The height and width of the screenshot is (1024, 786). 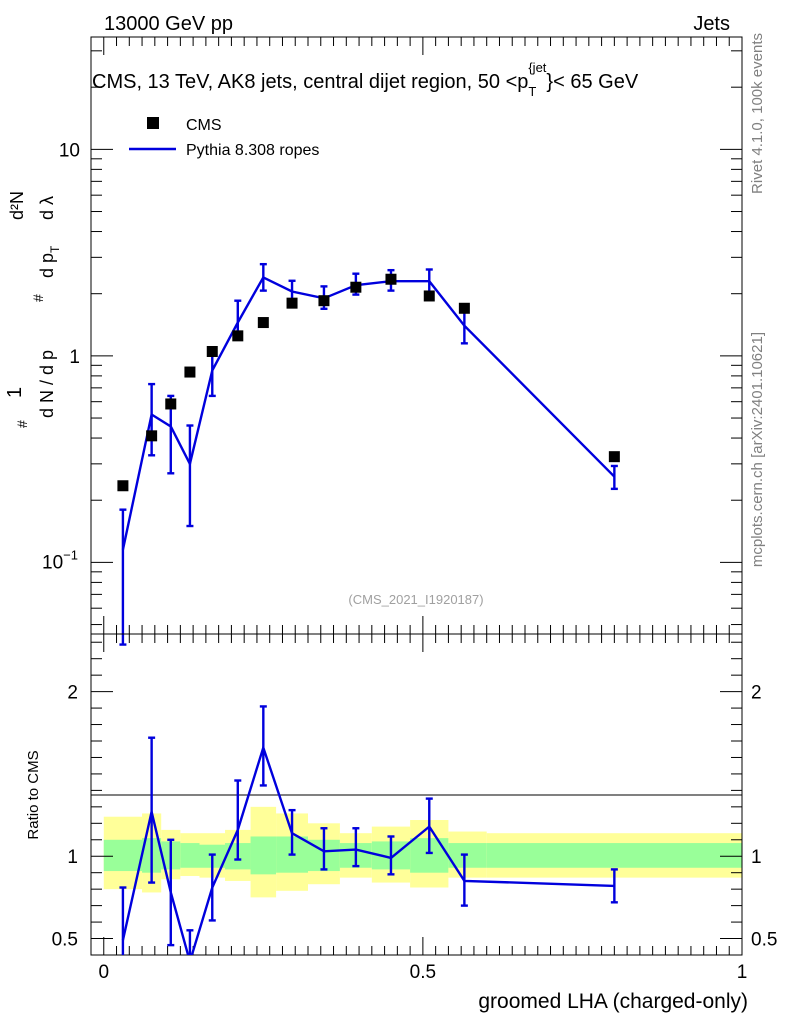 What do you see at coordinates (55, 249) in the screenshot?
I see `ylabel-t-sub: T` at bounding box center [55, 249].